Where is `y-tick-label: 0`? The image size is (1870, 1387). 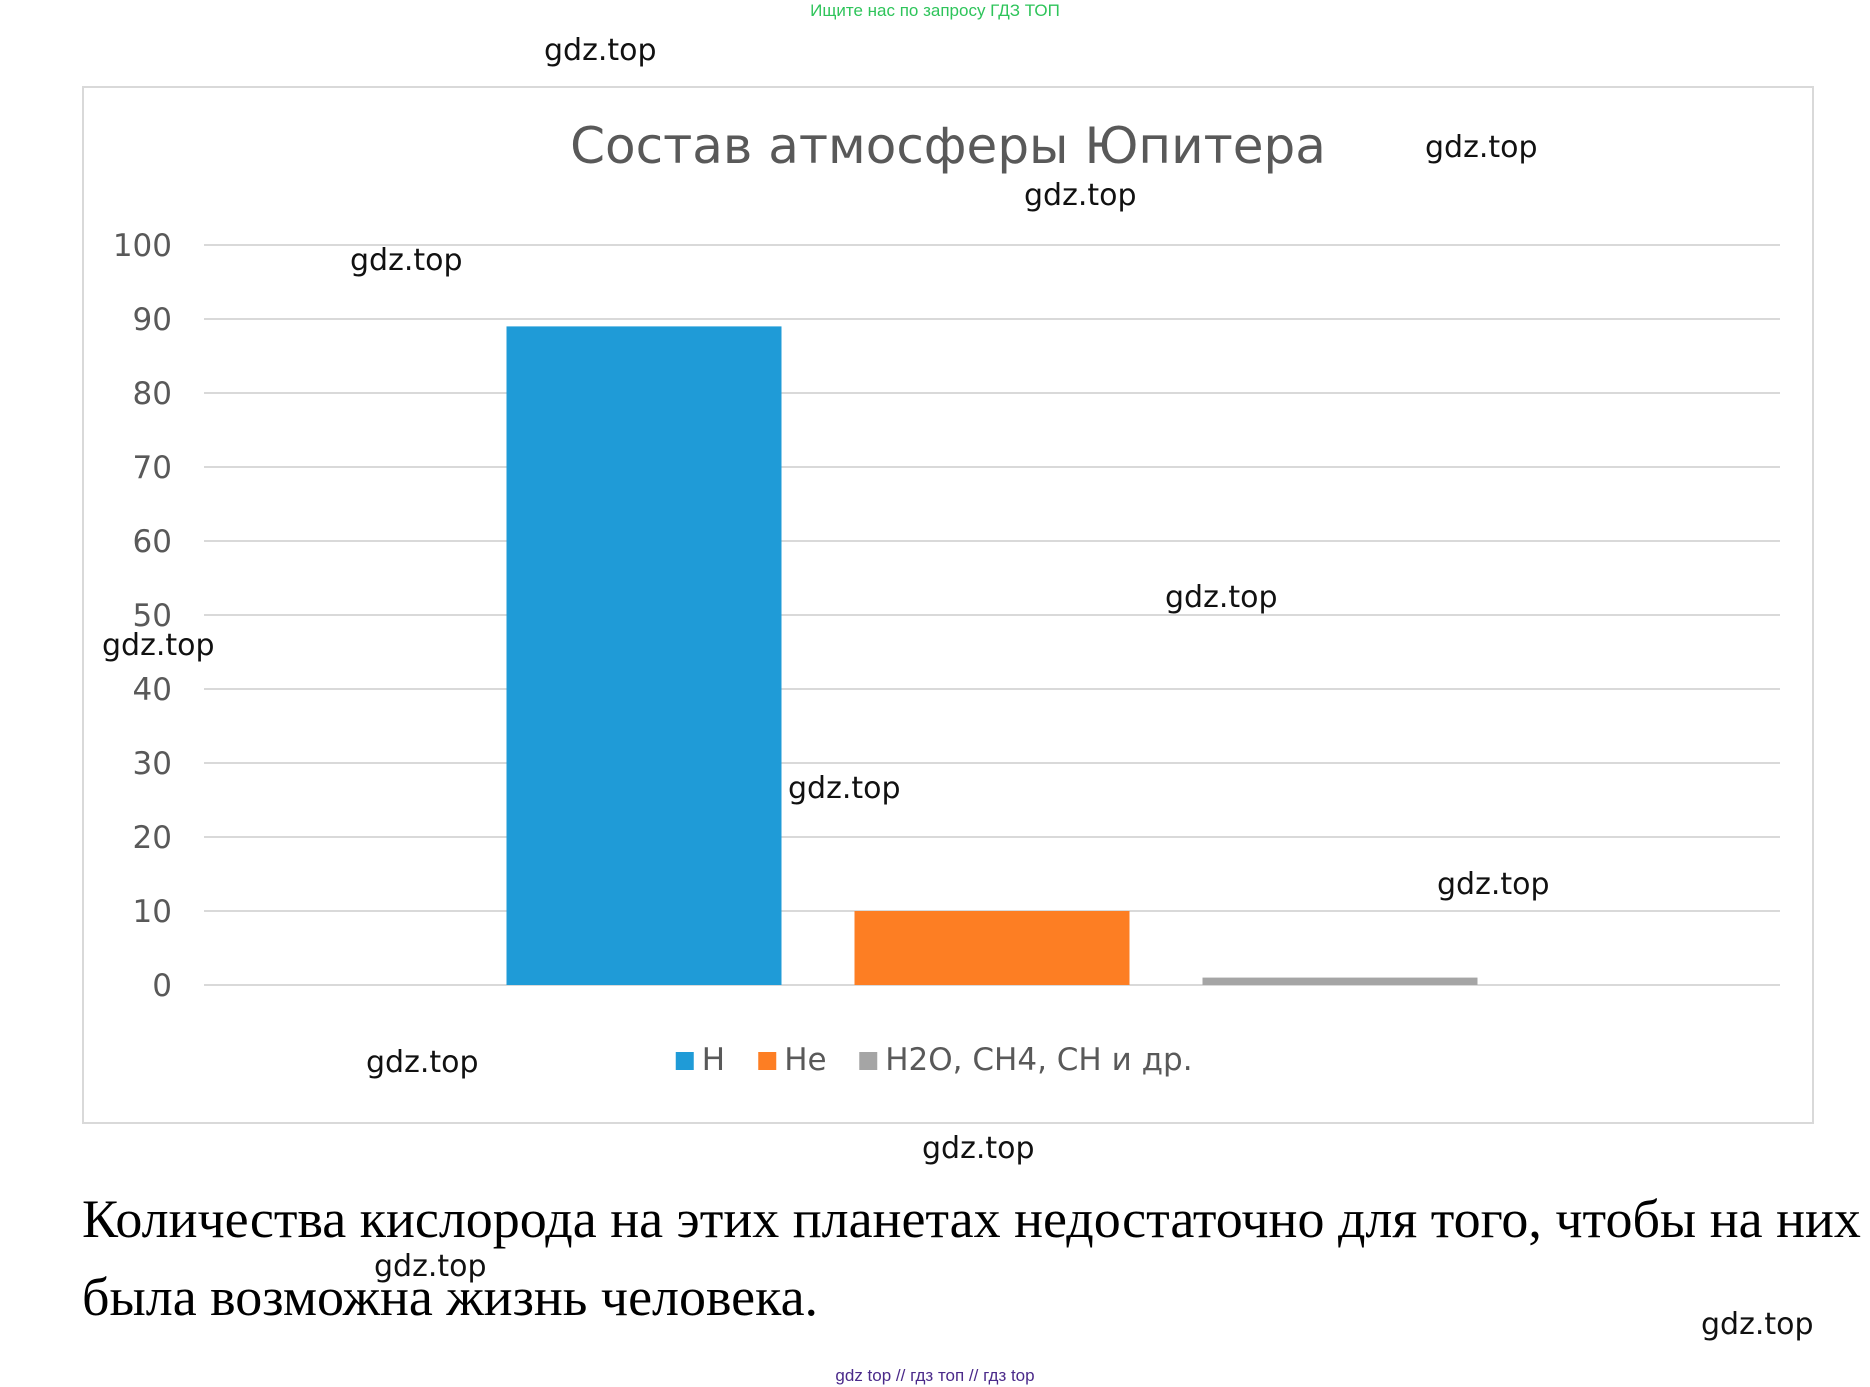
y-tick-label: 0 is located at coordinates (162, 986).